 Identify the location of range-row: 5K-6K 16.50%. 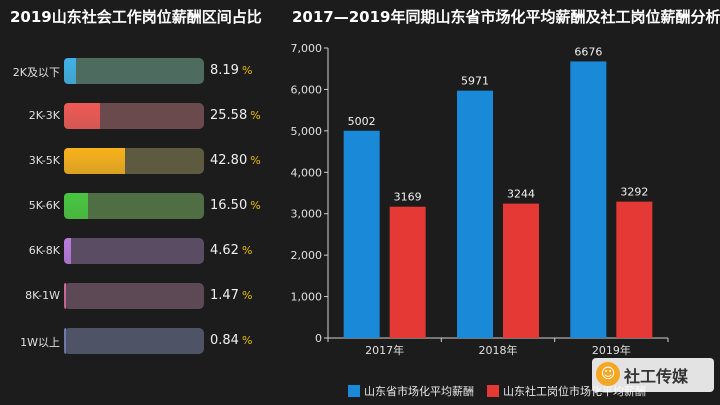
(130, 206).